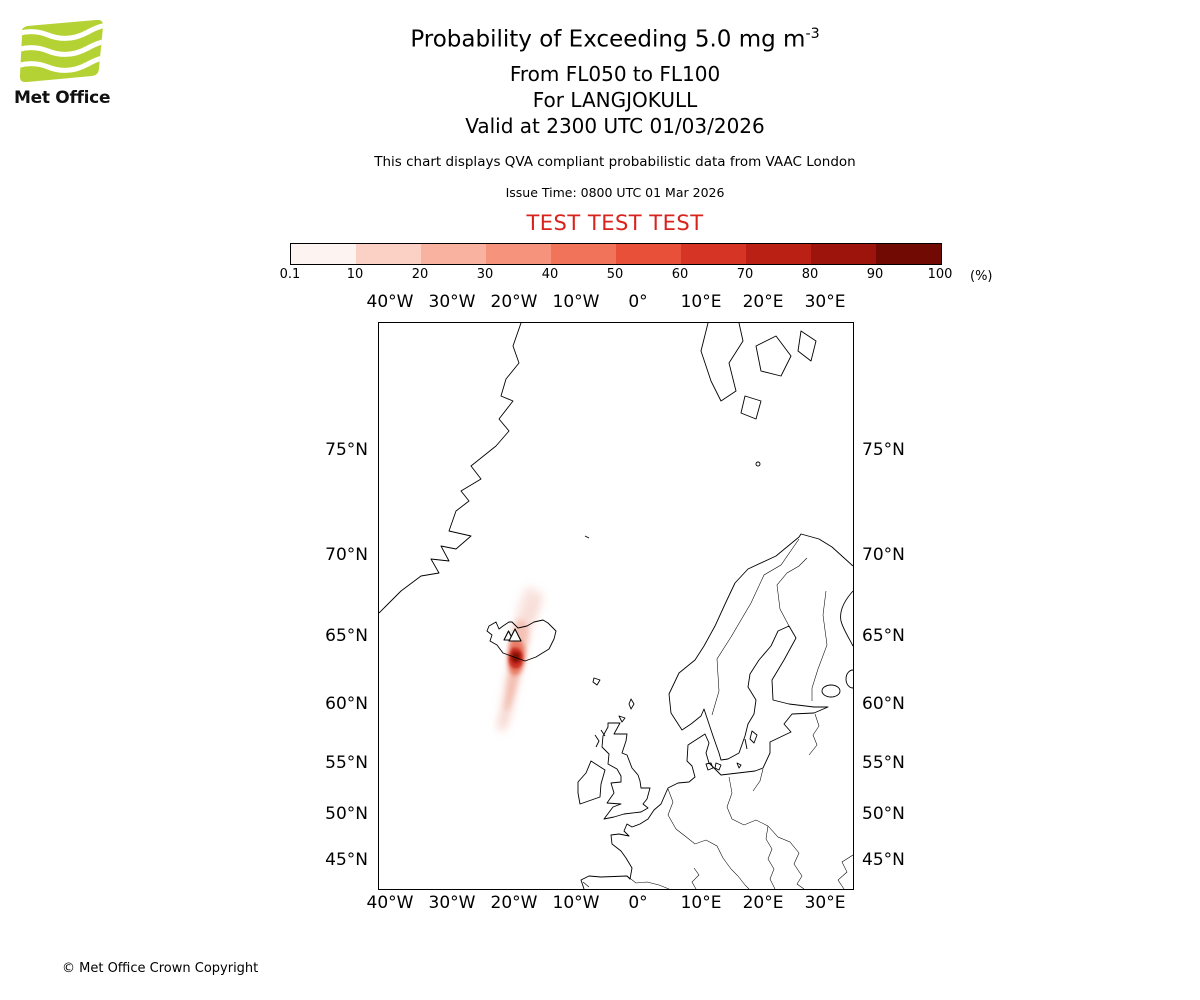 The height and width of the screenshot is (1000, 1200). I want to click on lat-label-right: 60°N, so click(883, 704).